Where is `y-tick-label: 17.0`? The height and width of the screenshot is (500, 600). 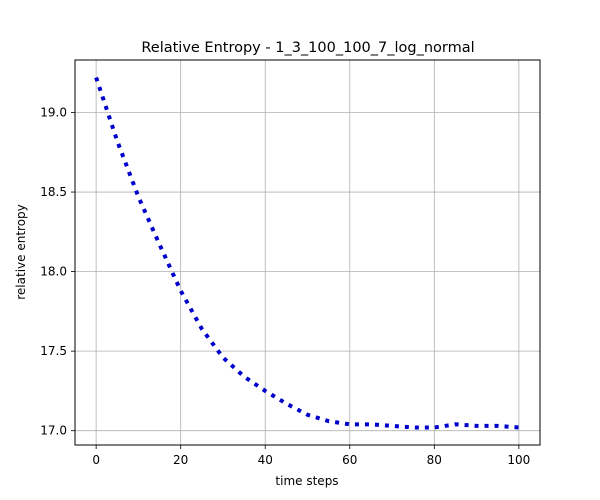
y-tick-label: 17.0 is located at coordinates (53, 431).